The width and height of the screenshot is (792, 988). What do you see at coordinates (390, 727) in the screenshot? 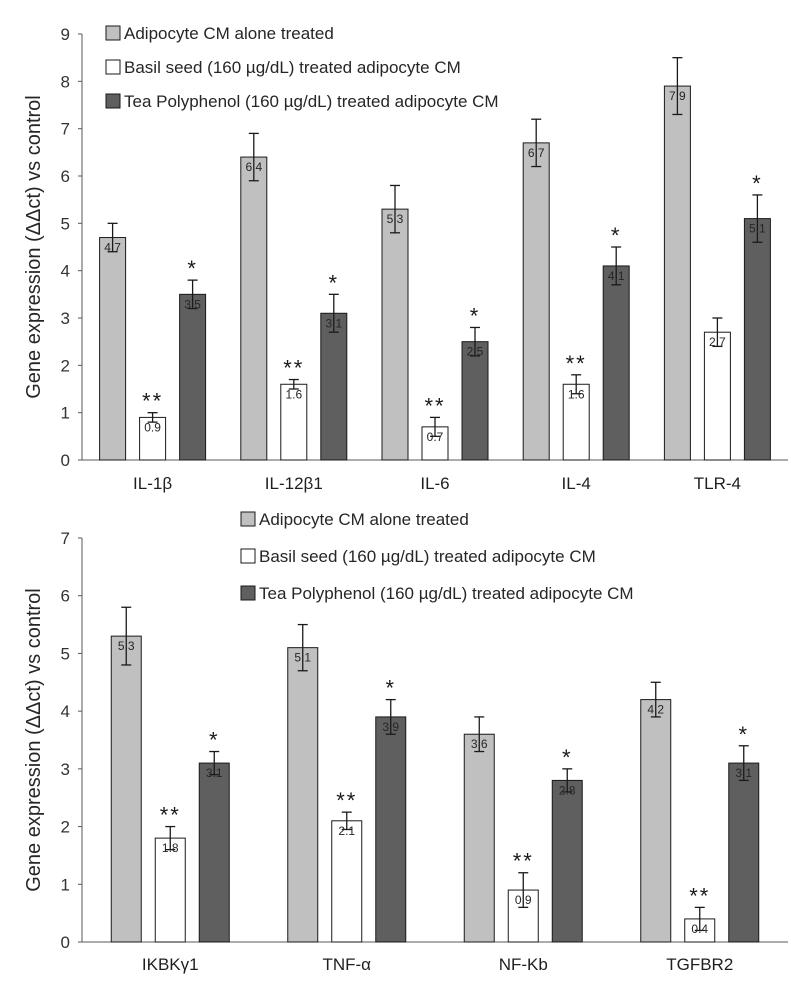
I see `data-label: 3.9` at bounding box center [390, 727].